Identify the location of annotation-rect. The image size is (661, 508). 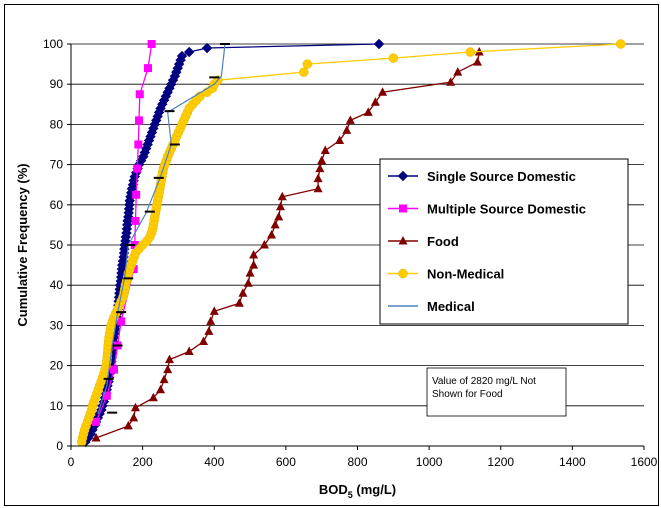
(496, 392).